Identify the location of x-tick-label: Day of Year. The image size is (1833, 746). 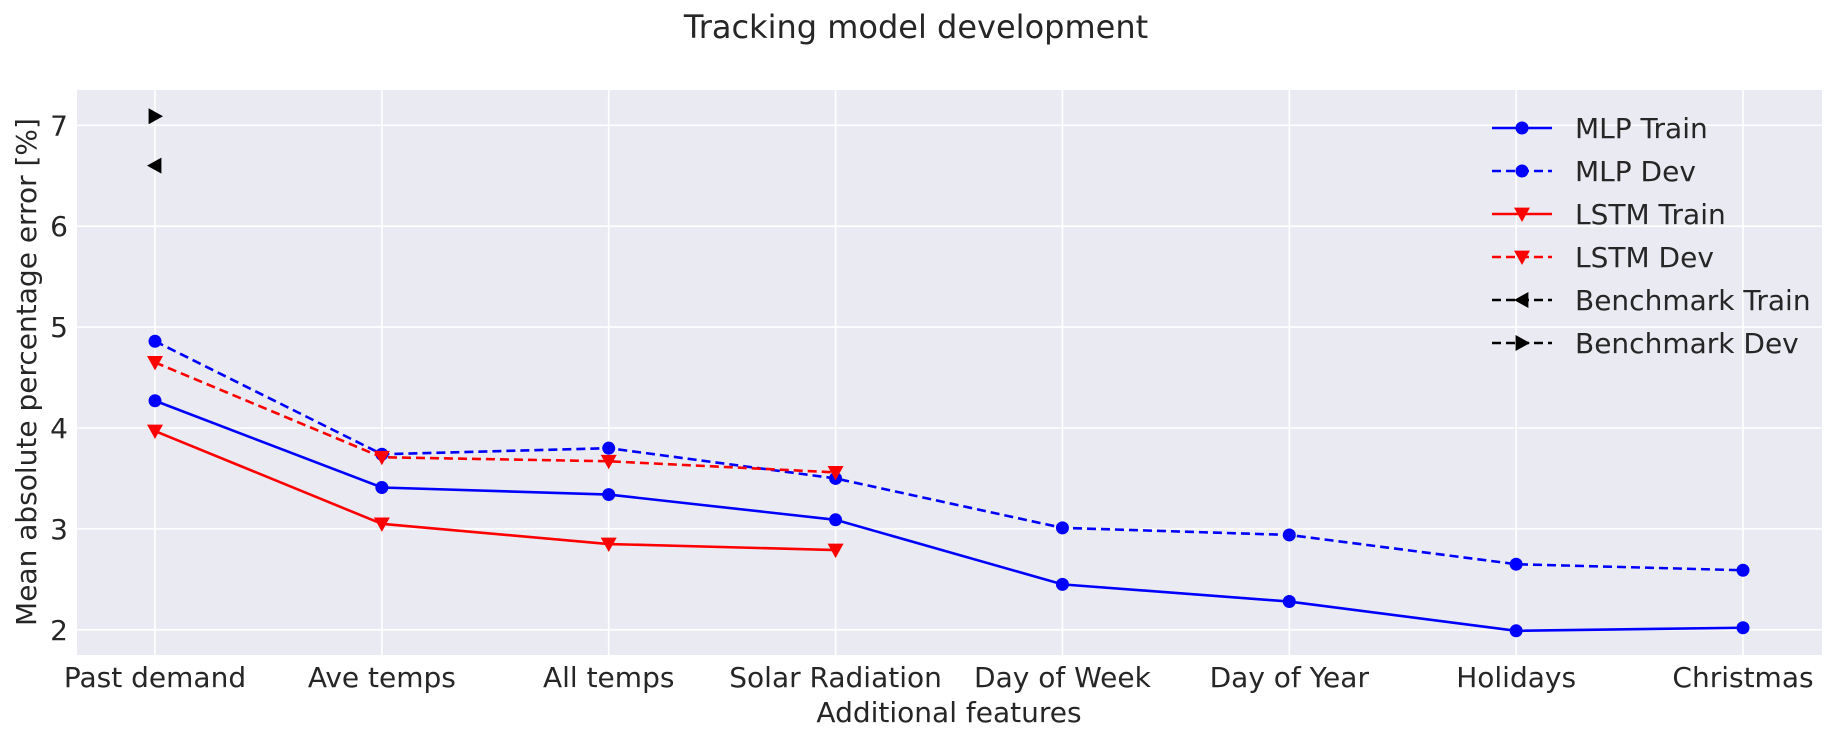
(1290, 677).